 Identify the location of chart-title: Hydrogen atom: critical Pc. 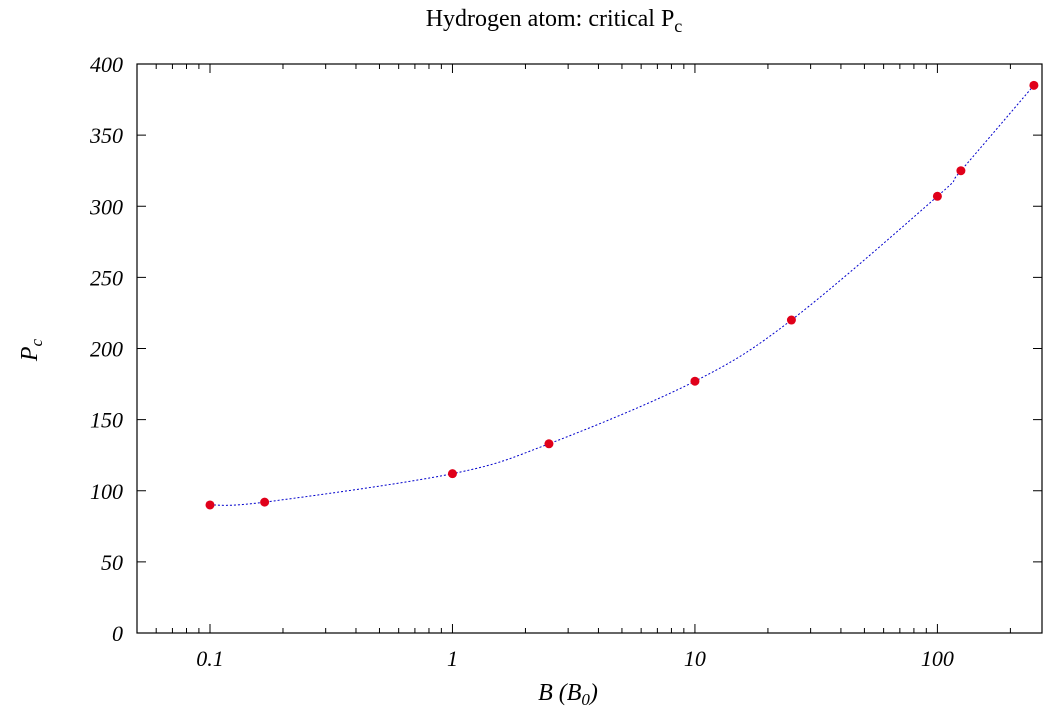
(554, 21).